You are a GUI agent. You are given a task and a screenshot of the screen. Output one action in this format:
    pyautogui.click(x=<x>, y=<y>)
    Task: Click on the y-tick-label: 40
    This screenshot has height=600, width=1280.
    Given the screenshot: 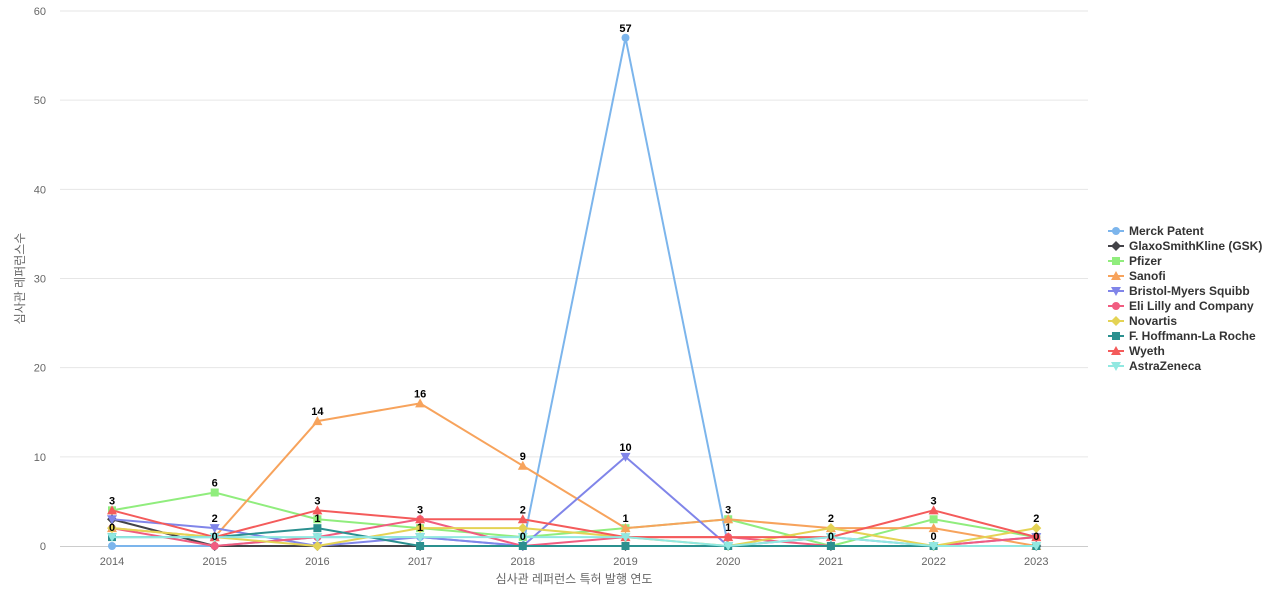 What is the action you would take?
    pyautogui.click(x=40, y=190)
    